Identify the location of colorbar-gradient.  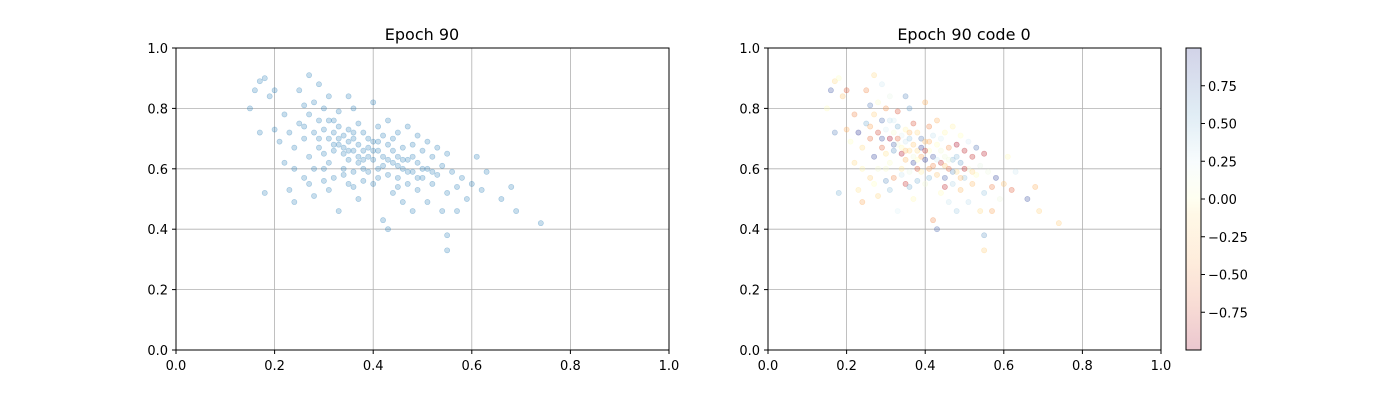
(1193, 199).